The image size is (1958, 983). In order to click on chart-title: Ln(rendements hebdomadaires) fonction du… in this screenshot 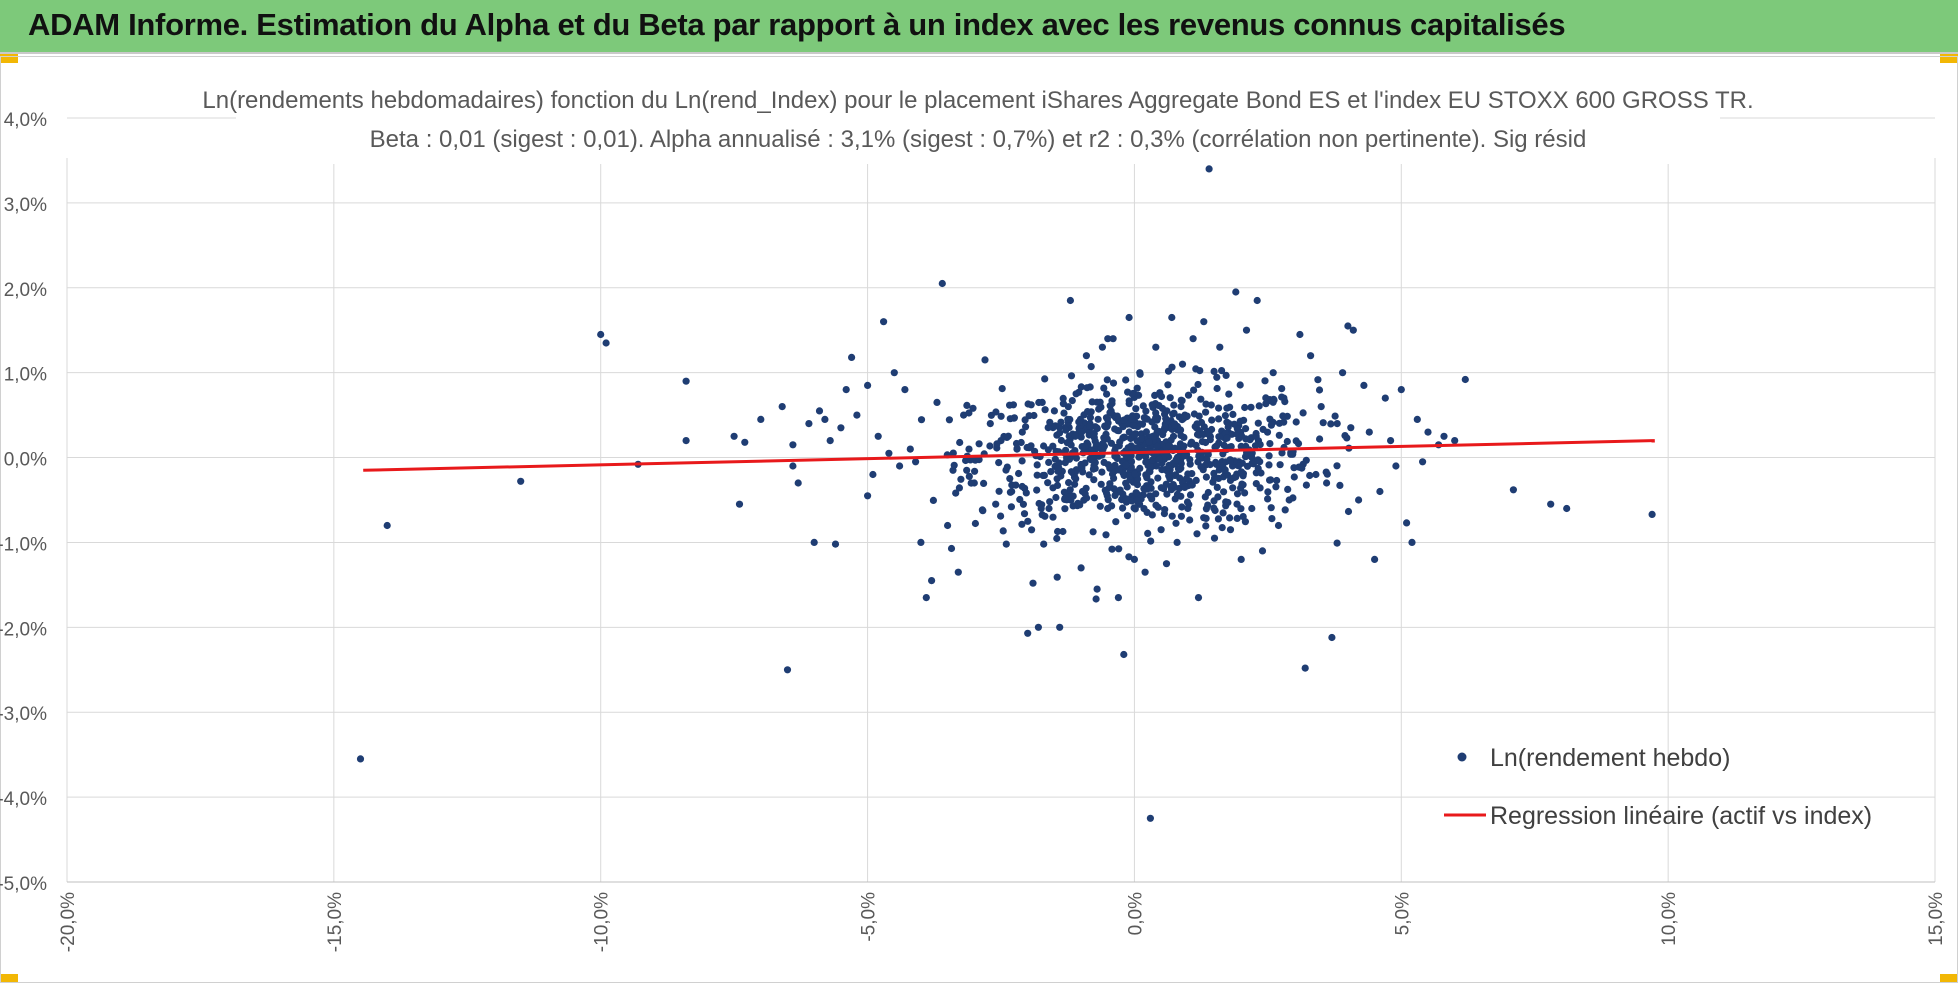, I will do `click(977, 100)`.